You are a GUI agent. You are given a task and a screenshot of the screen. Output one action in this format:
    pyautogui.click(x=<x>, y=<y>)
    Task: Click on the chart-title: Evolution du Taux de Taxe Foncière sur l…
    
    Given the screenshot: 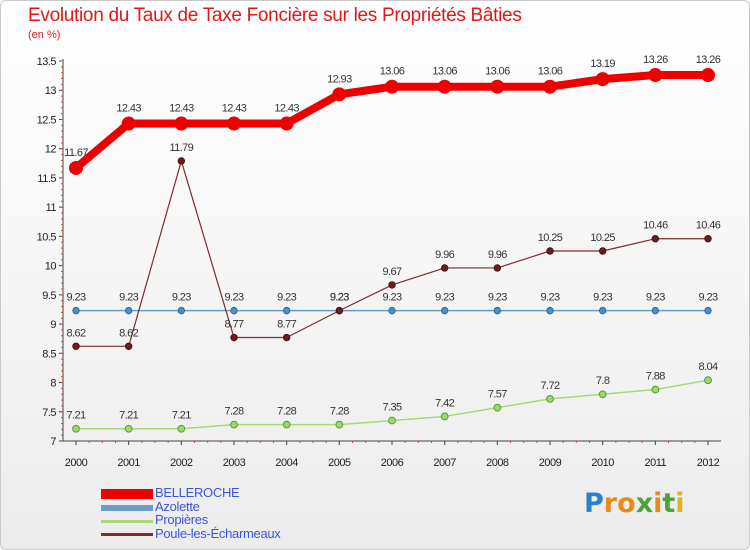 What is the action you would take?
    pyautogui.click(x=275, y=15)
    